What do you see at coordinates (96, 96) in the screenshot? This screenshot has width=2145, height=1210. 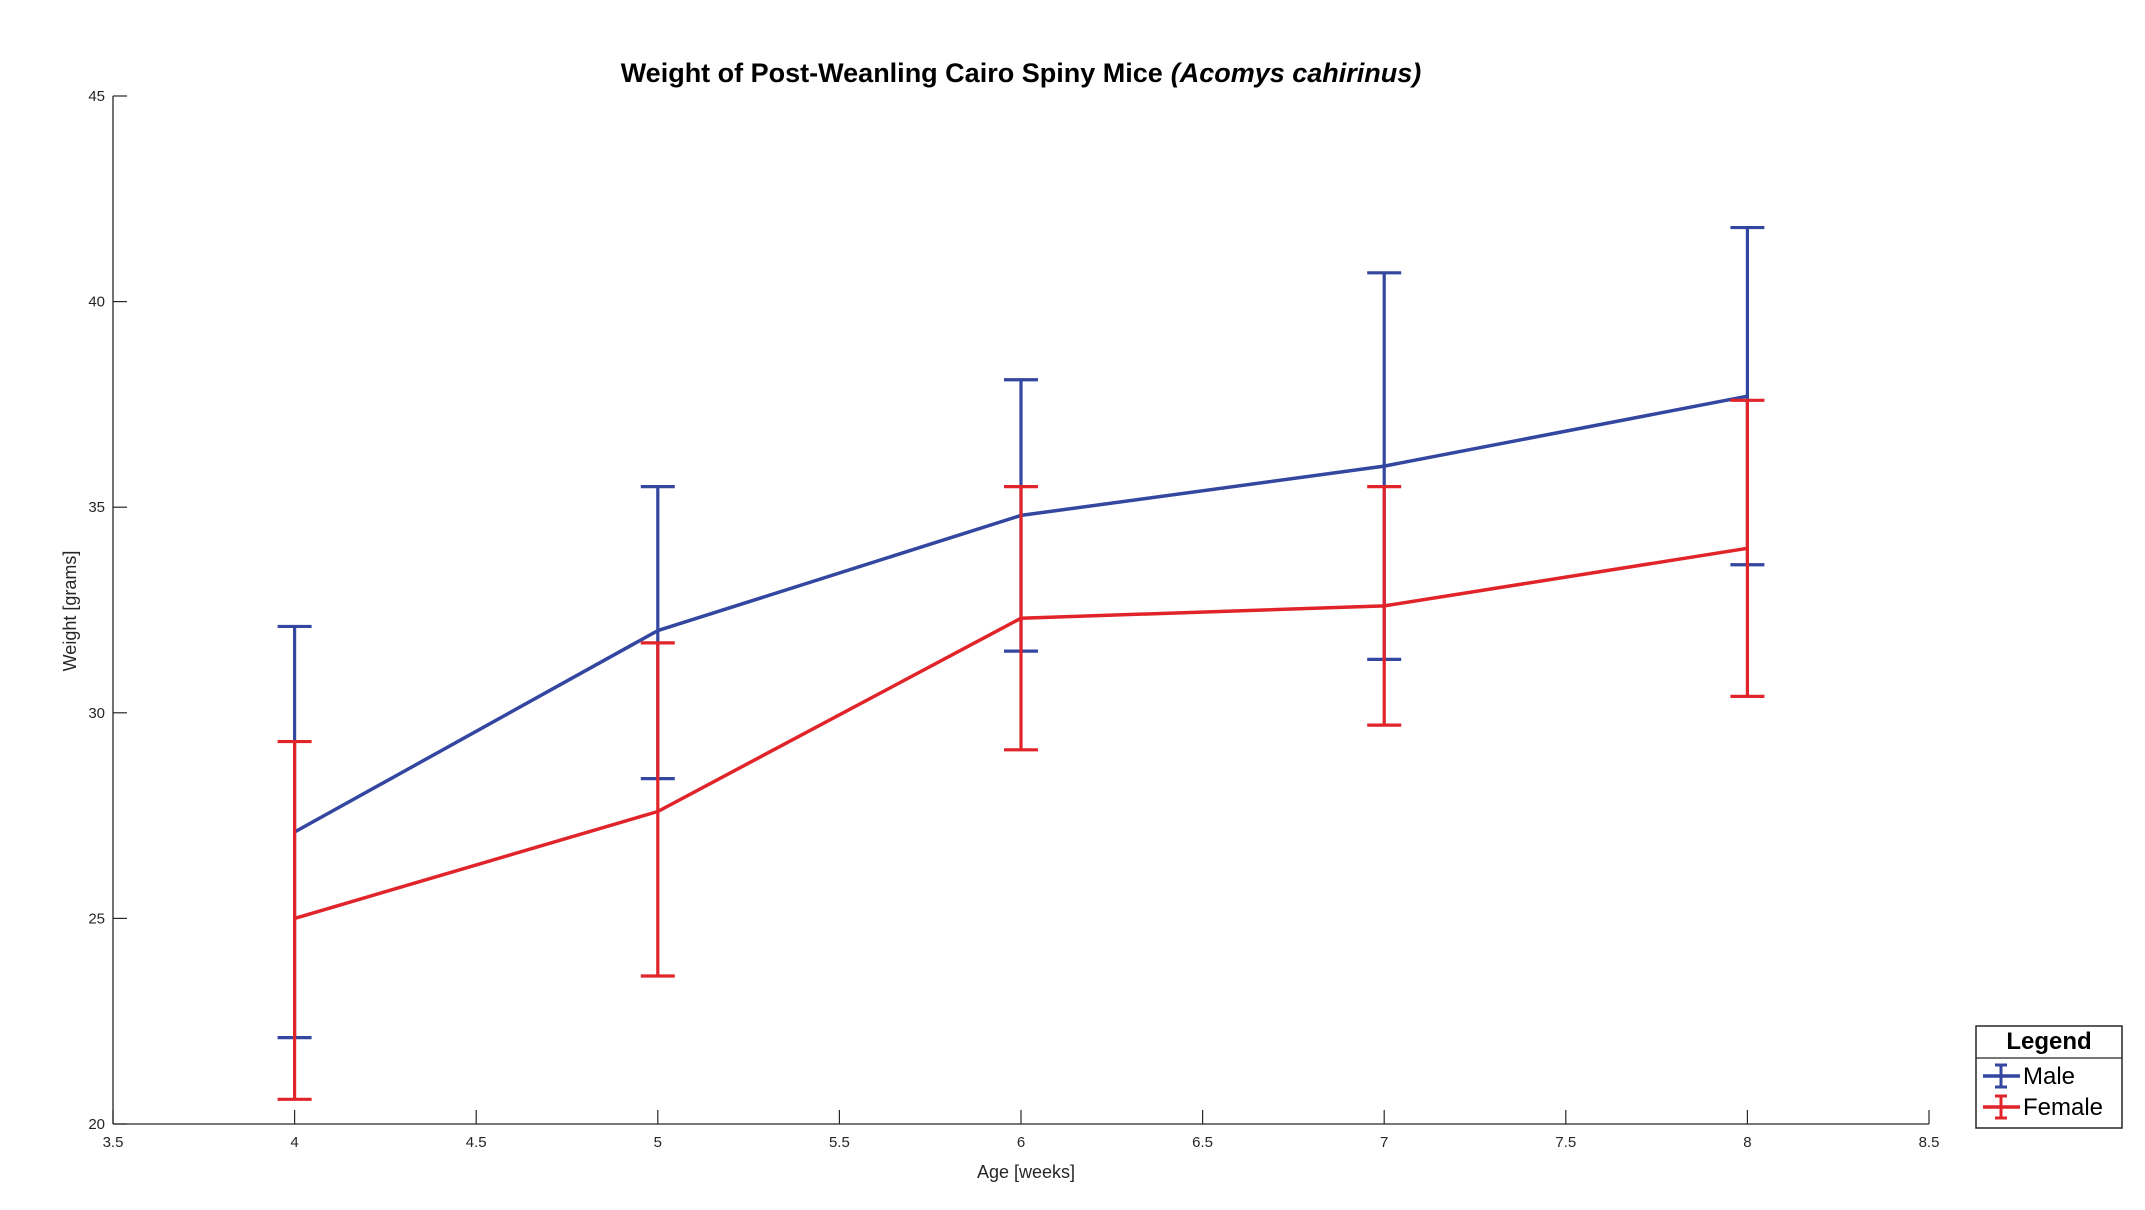 I see `y-tick-label: 45` at bounding box center [96, 96].